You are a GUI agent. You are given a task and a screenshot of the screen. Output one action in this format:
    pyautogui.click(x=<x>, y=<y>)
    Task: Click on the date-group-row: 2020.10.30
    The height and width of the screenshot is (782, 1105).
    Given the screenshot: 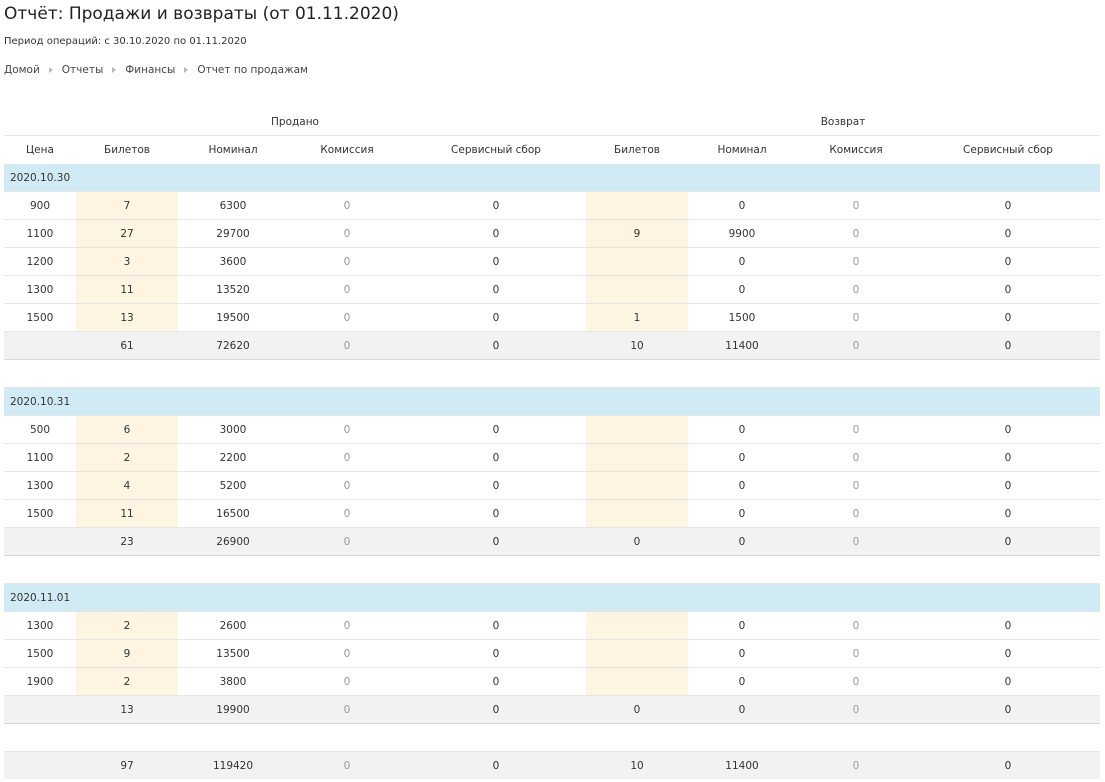 What is the action you would take?
    pyautogui.click(x=552, y=178)
    